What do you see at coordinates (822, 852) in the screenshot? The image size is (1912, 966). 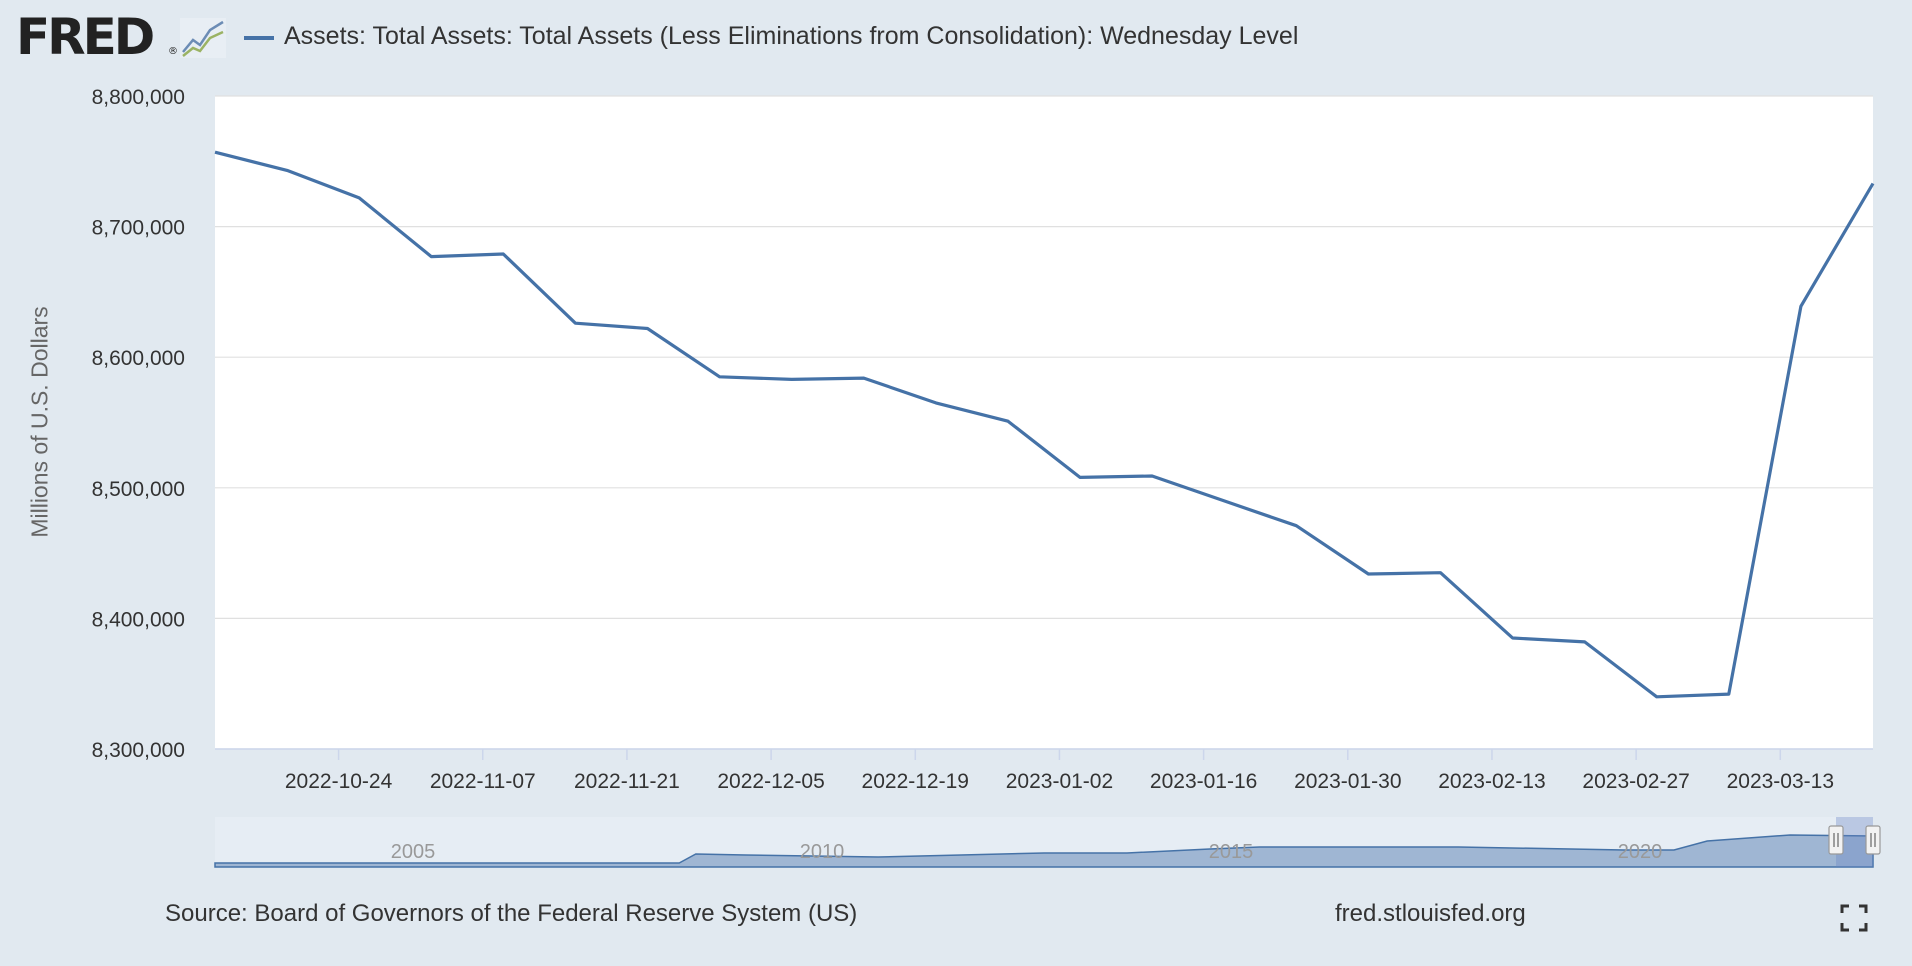 I see `navigator-year-label: 2010` at bounding box center [822, 852].